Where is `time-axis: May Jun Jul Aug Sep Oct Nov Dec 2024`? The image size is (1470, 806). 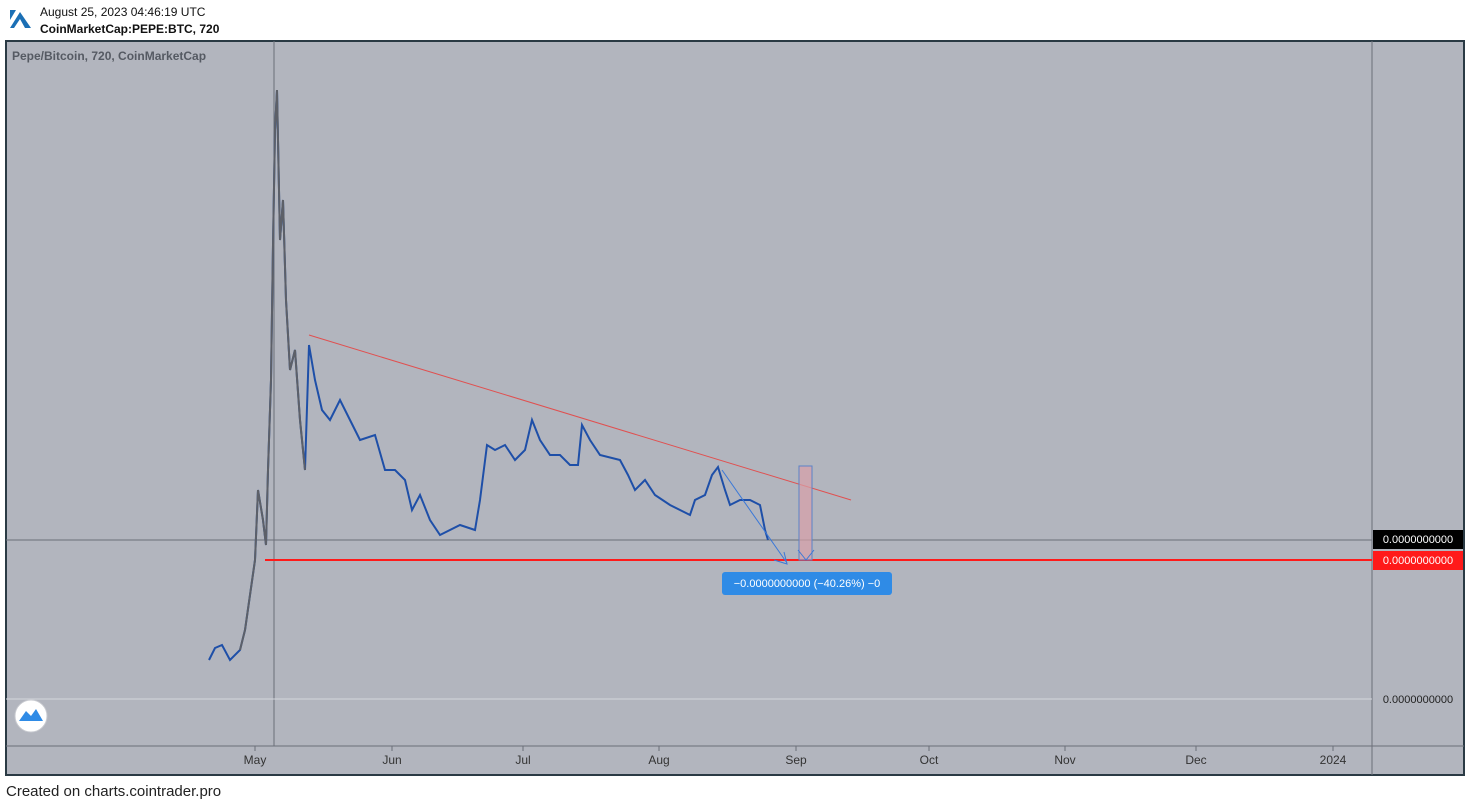 time-axis: May Jun Jul Aug Sep Oct Nov Dec 2024 is located at coordinates (795, 756).